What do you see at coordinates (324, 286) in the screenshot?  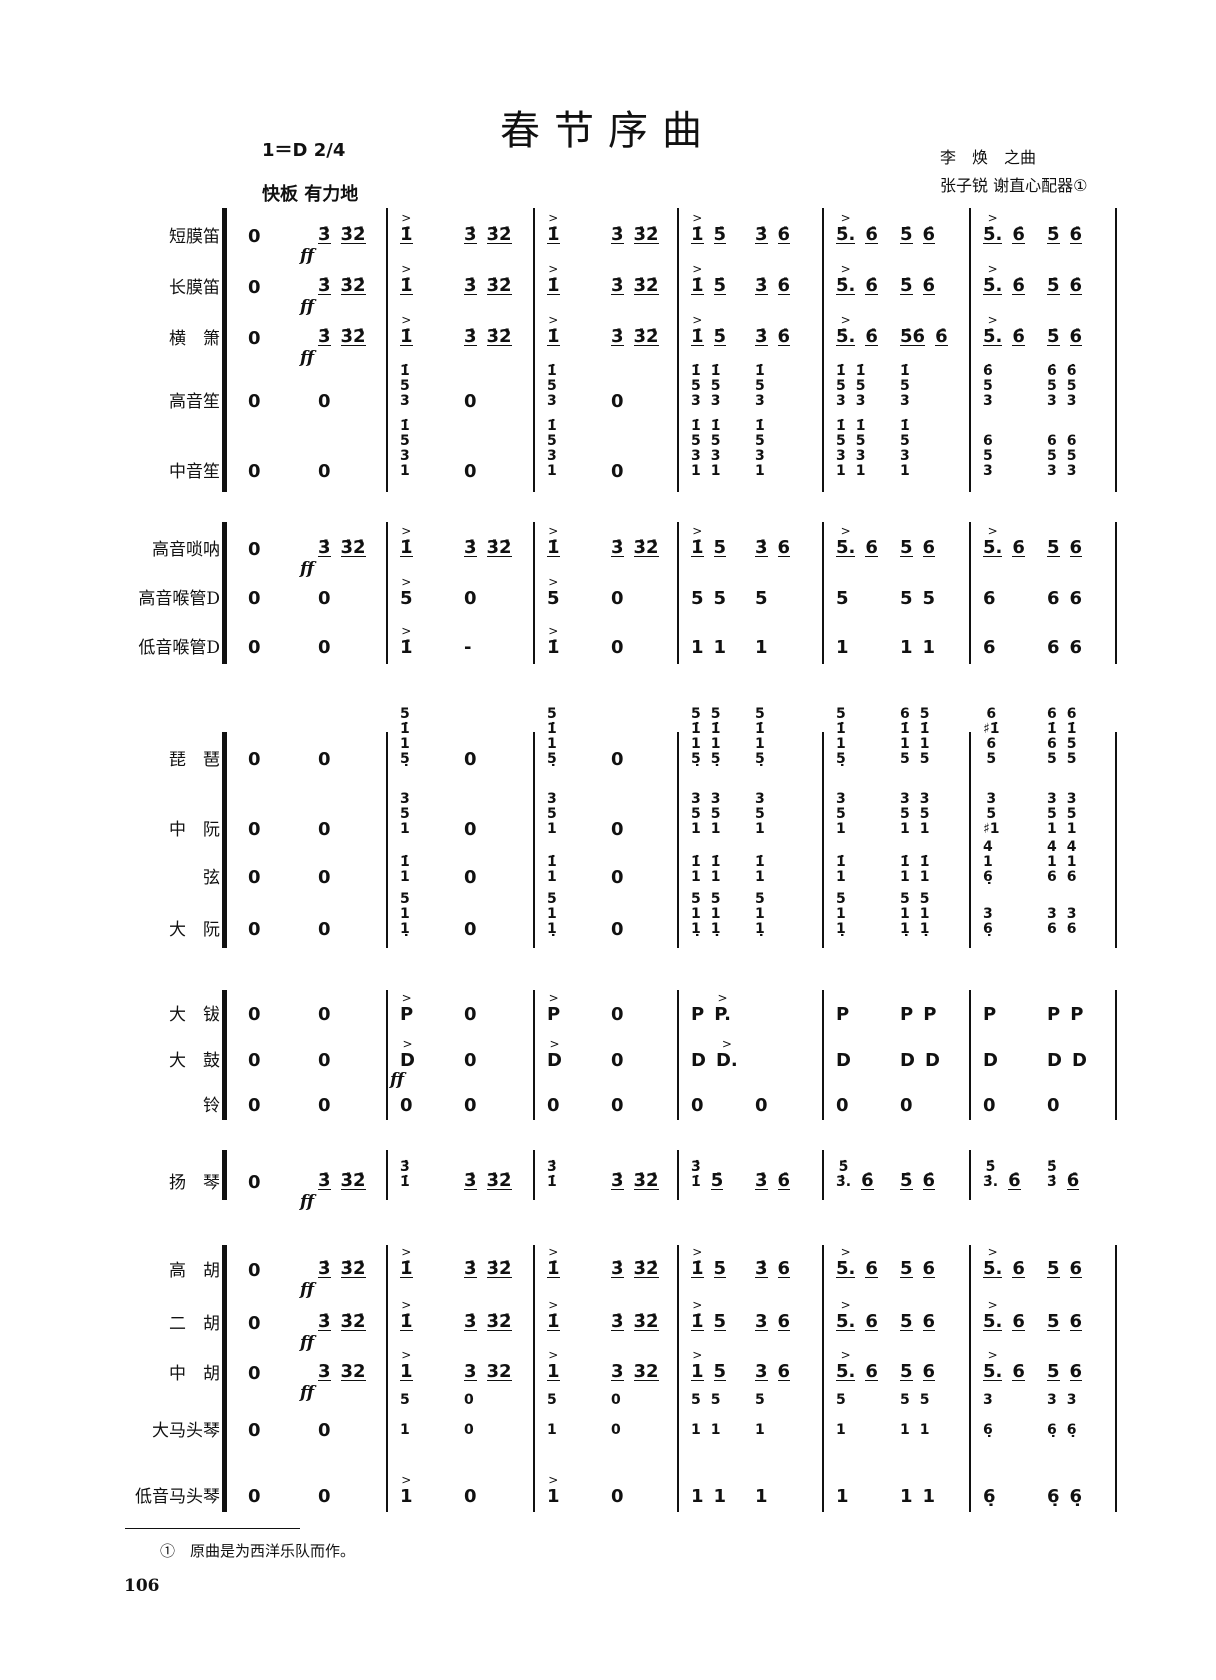 I see `note: 3̇` at bounding box center [324, 286].